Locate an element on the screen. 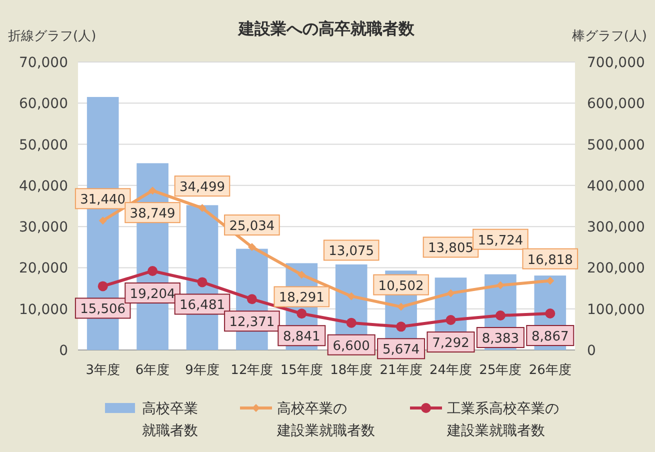 The width and height of the screenshot is (655, 452). y2-tick-label: 0 is located at coordinates (591, 351).